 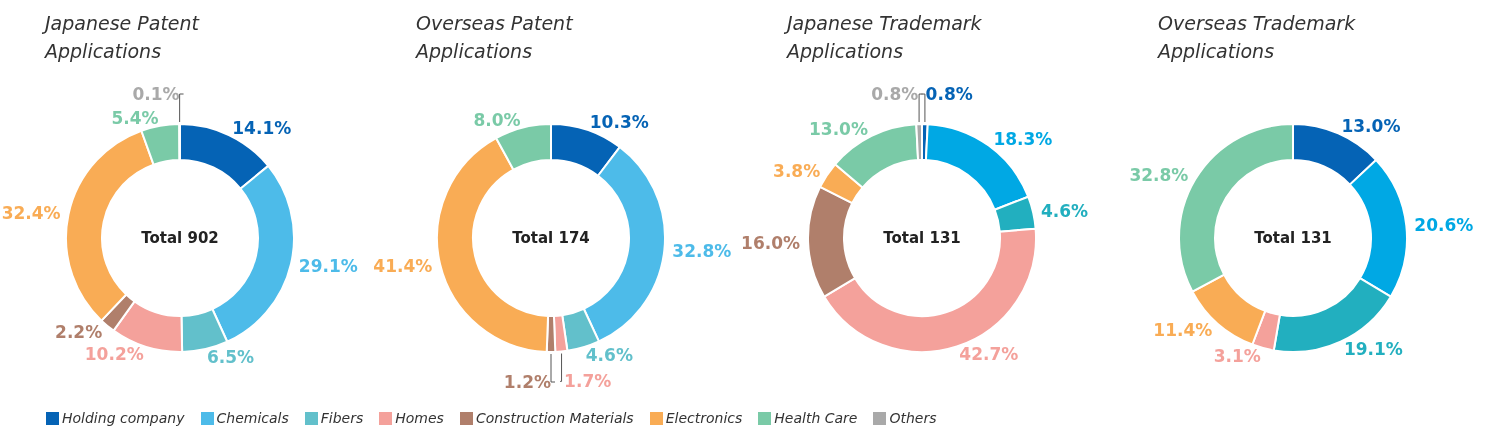 What do you see at coordinates (403, 266) in the screenshot?
I see `data-label: 41.4%` at bounding box center [403, 266].